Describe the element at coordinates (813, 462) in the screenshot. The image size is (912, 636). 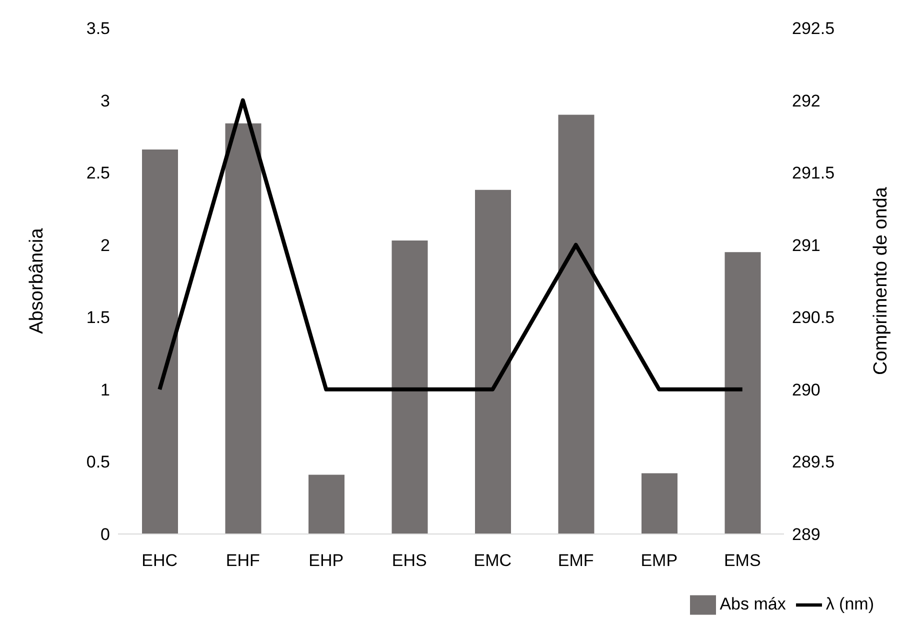
I see `y2-tick-label: 289.5` at that location.